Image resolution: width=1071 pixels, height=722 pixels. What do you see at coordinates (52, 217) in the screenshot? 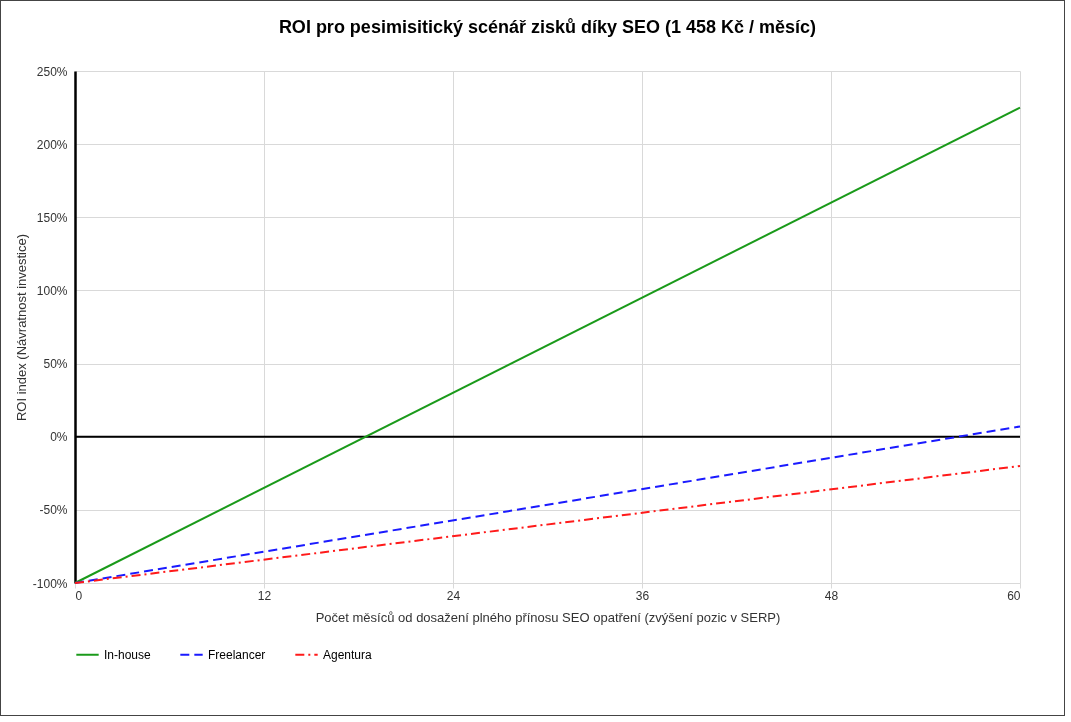
I see `y-tick-label: 150%` at bounding box center [52, 217].